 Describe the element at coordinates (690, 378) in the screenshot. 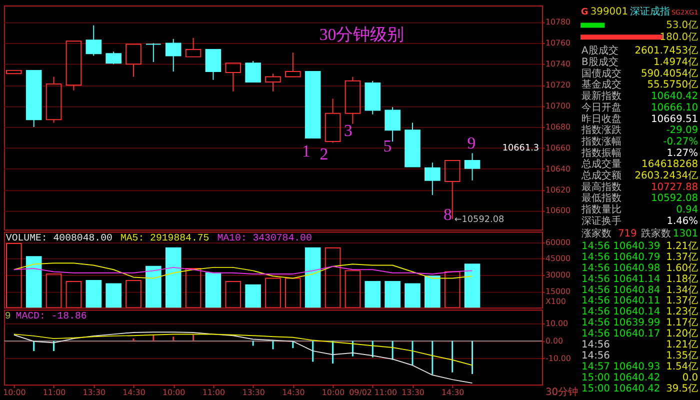

I see `text: 0.0` at that location.